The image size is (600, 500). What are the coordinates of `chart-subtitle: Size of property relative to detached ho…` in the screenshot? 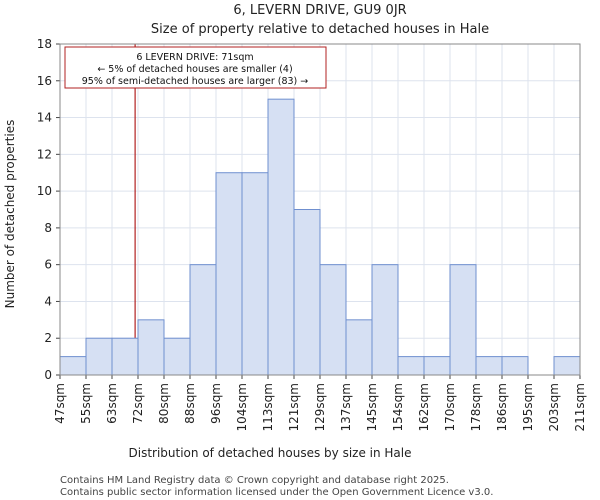 It's located at (320, 29).